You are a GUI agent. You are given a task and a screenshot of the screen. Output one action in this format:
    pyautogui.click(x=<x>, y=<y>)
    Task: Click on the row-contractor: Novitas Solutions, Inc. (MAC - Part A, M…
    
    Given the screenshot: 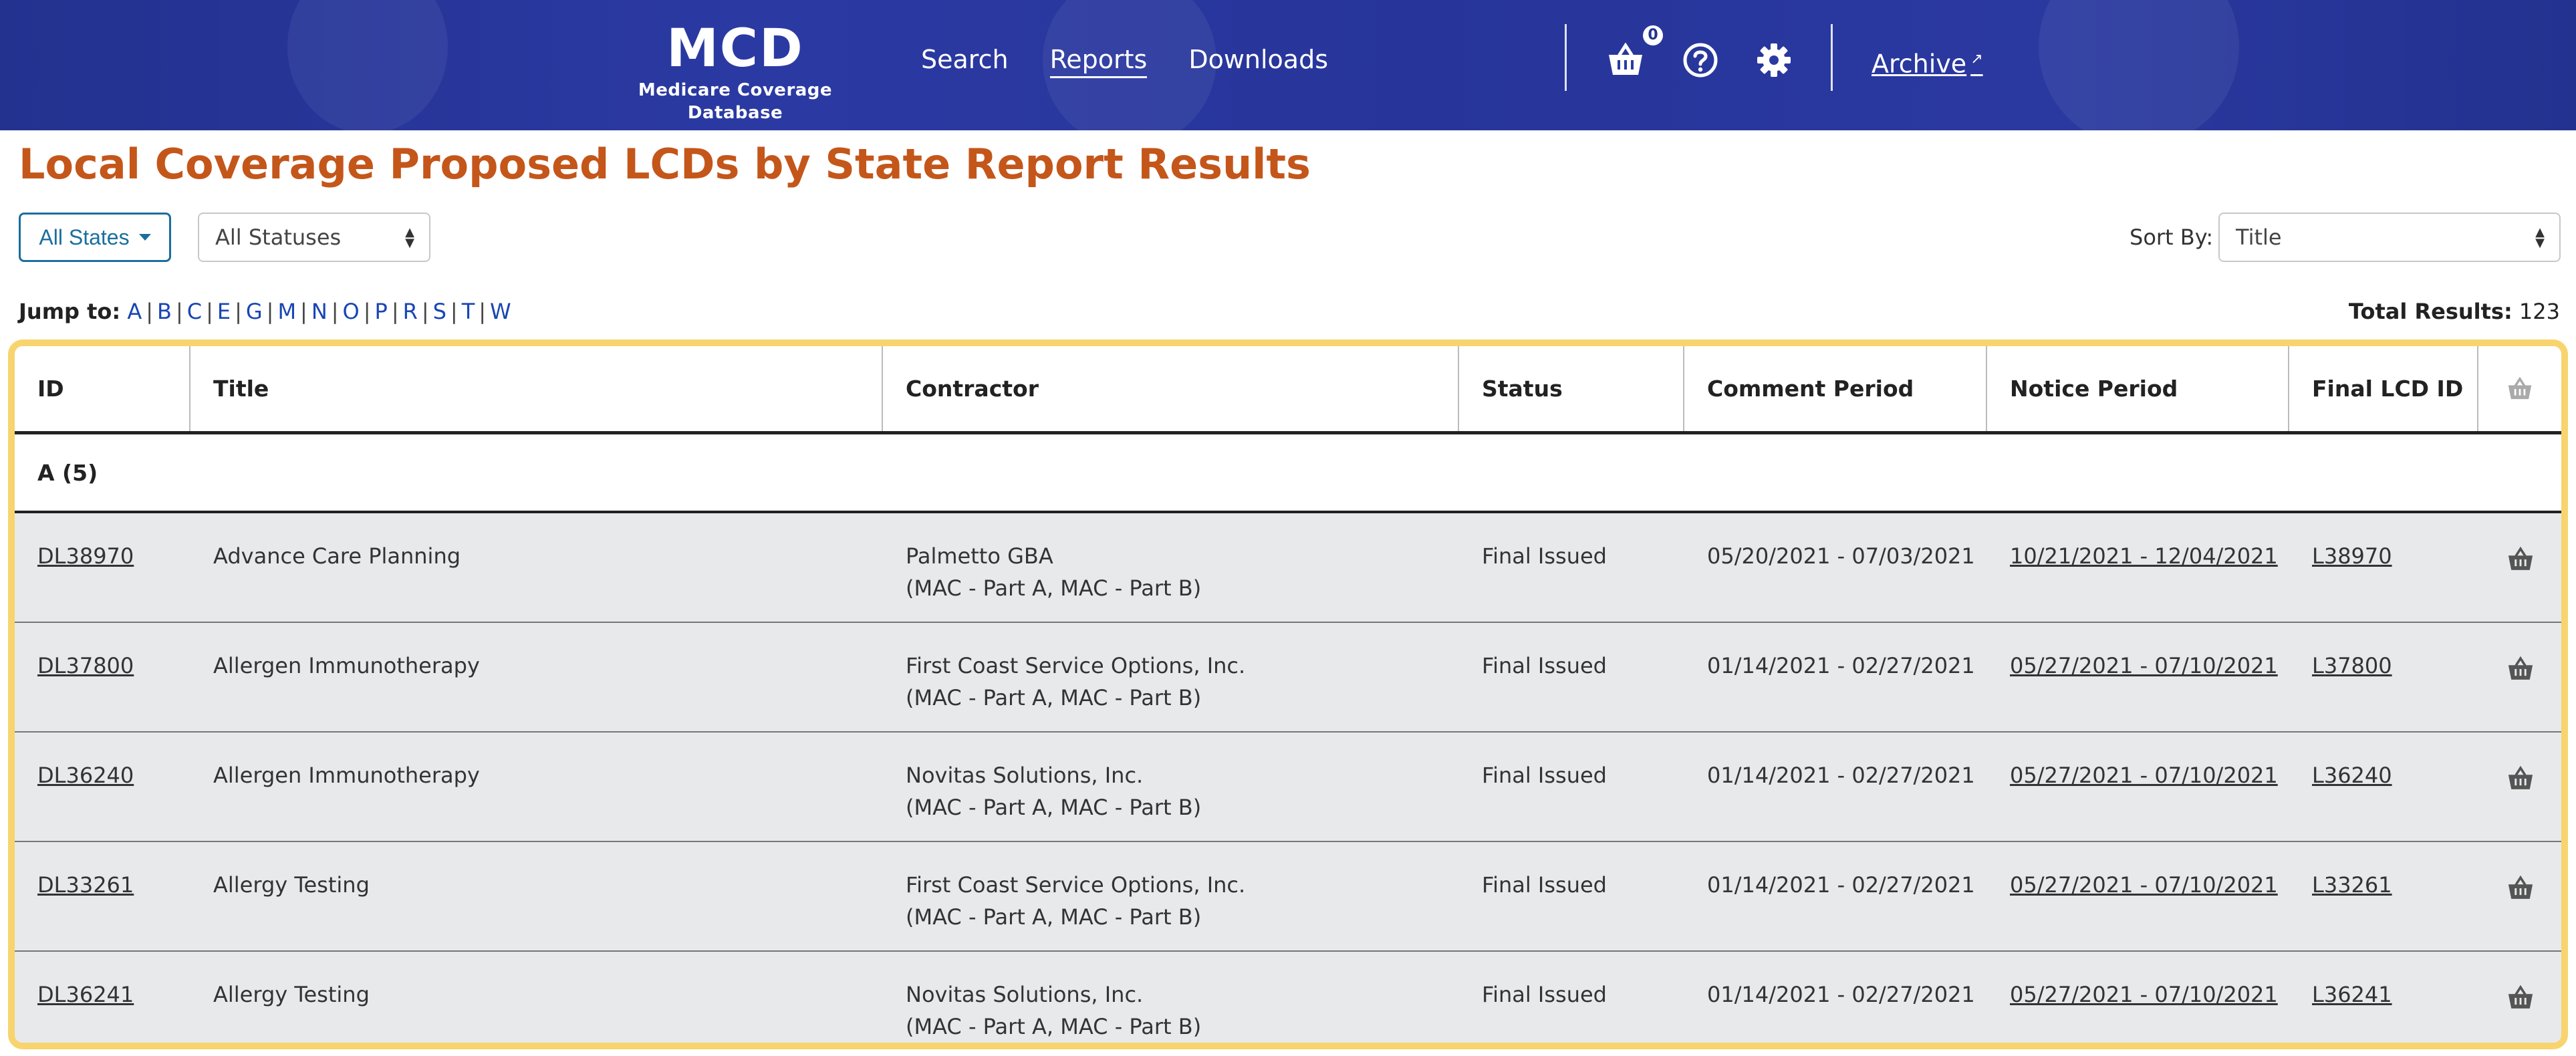 What is the action you would take?
    pyautogui.click(x=1053, y=791)
    